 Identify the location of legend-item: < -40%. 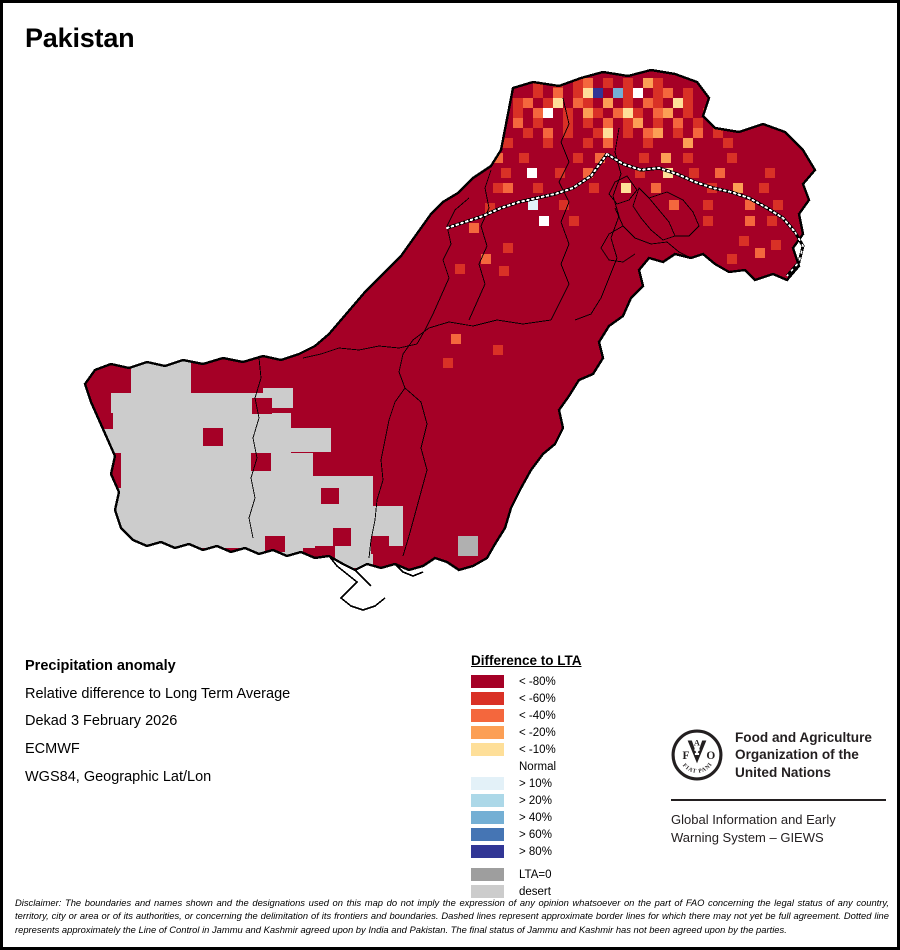
(566, 715).